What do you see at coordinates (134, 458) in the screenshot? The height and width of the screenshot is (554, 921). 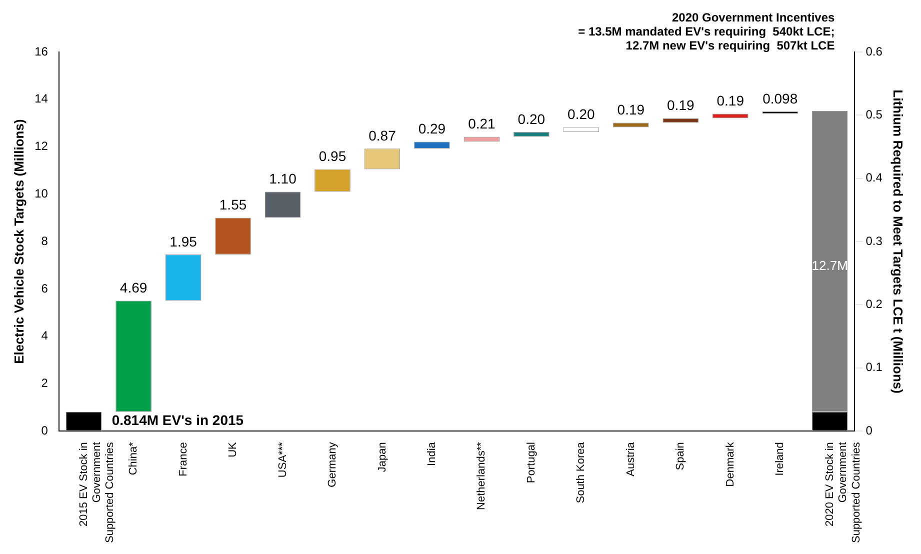 I see `x-tick-label: China*` at bounding box center [134, 458].